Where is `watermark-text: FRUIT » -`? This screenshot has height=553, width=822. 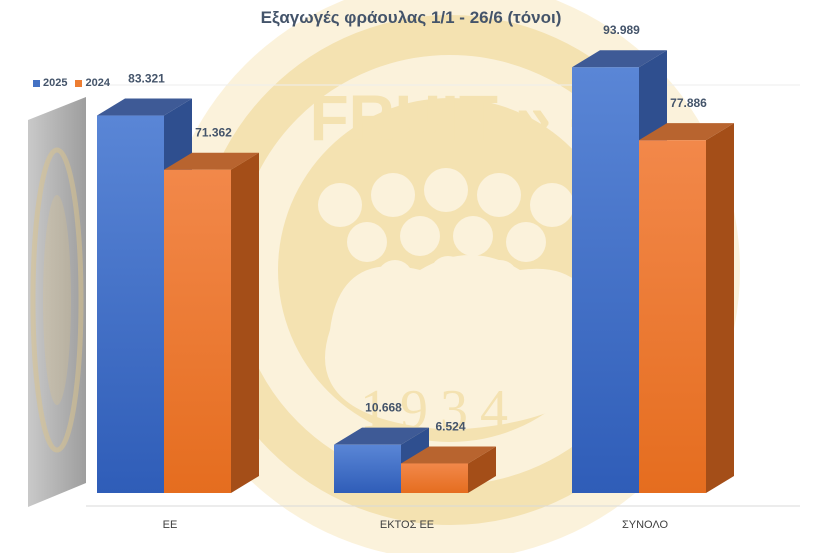 watermark-text: FRUIT » - is located at coordinates (450, 118).